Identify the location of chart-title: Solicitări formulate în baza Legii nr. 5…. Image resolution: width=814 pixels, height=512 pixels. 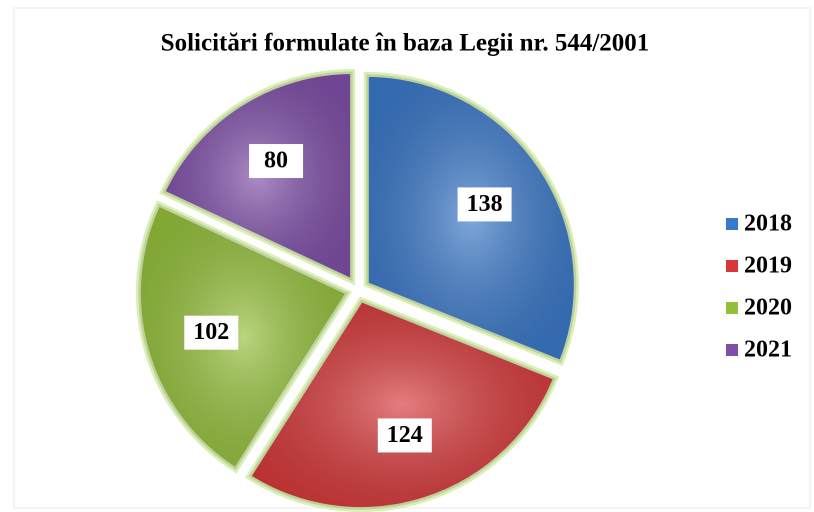
(405, 43).